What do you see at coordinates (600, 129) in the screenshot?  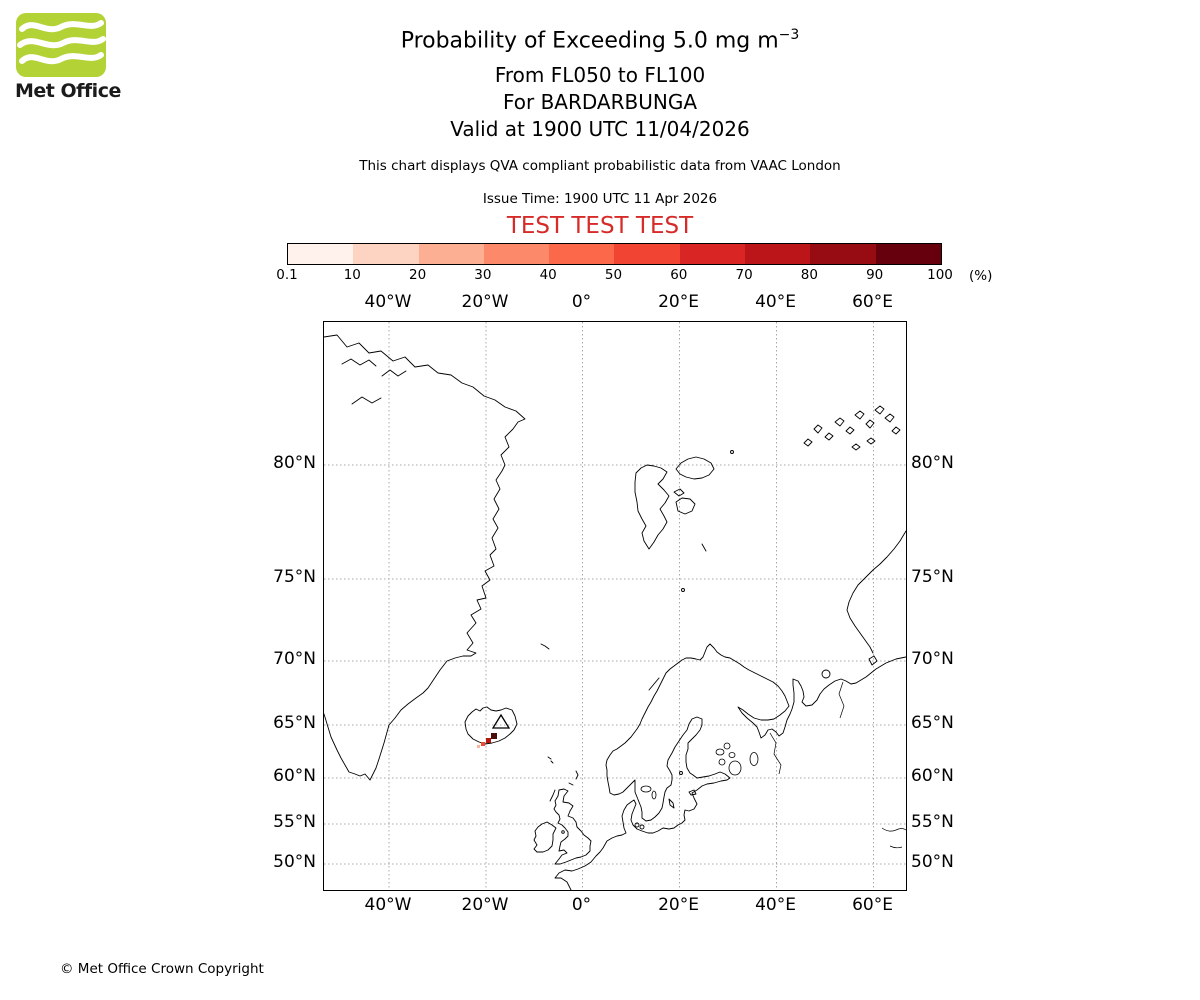 I see `valid-time: Valid at 1900 UTC 11/04/2026` at bounding box center [600, 129].